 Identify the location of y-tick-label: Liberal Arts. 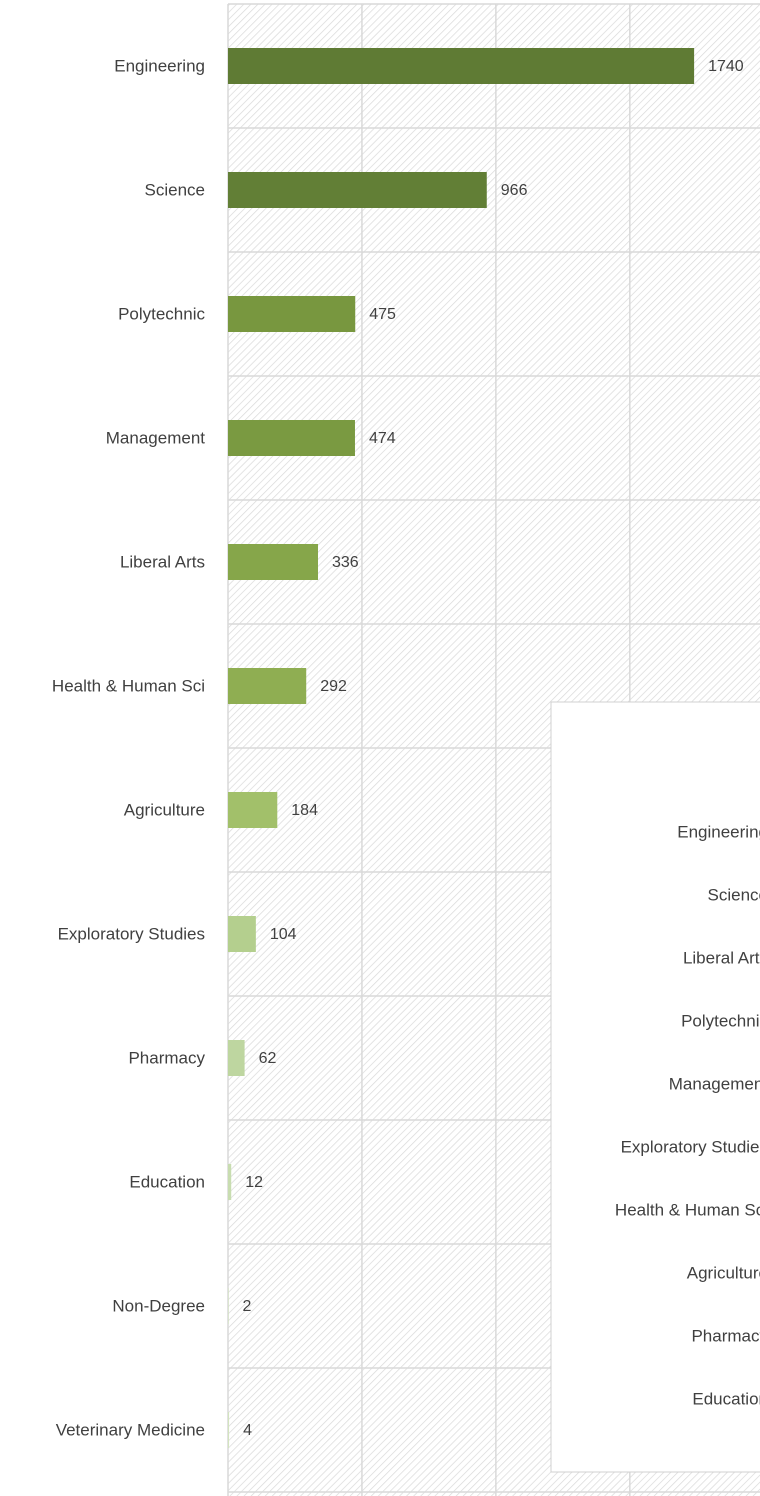
(162, 561).